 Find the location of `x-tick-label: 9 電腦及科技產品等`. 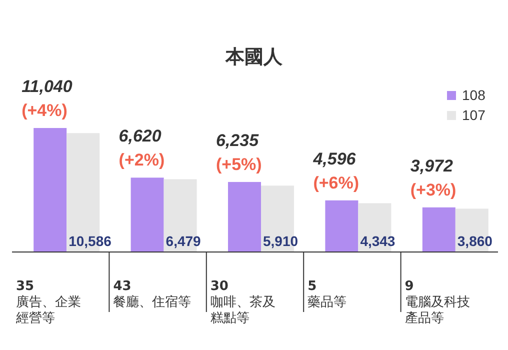

x-tick-label: 9 電腦及科技產品等 is located at coordinates (437, 302).